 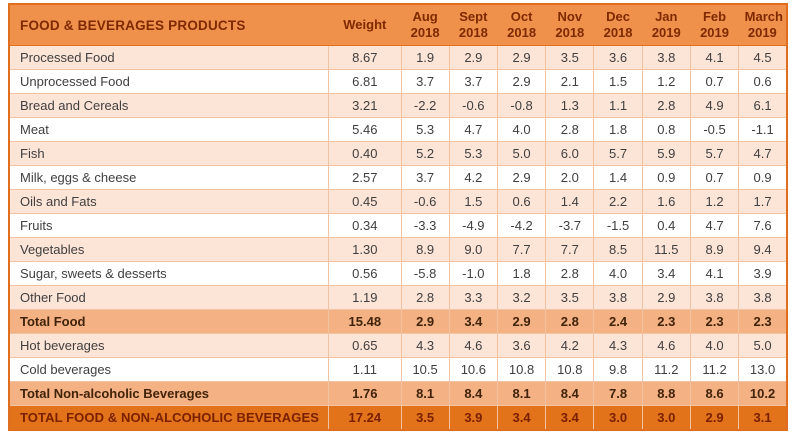 I want to click on value-cell: 6.1, so click(x=763, y=105).